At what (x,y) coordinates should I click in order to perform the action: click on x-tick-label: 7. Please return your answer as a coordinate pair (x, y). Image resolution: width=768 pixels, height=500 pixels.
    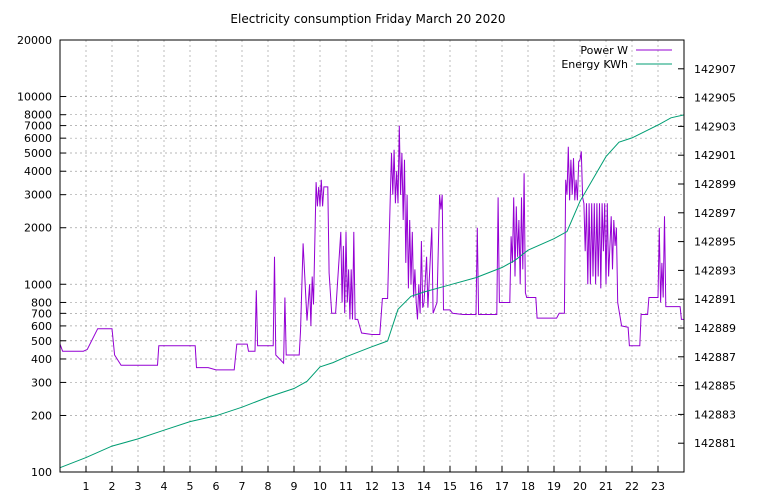
    Looking at the image, I should click on (242, 486).